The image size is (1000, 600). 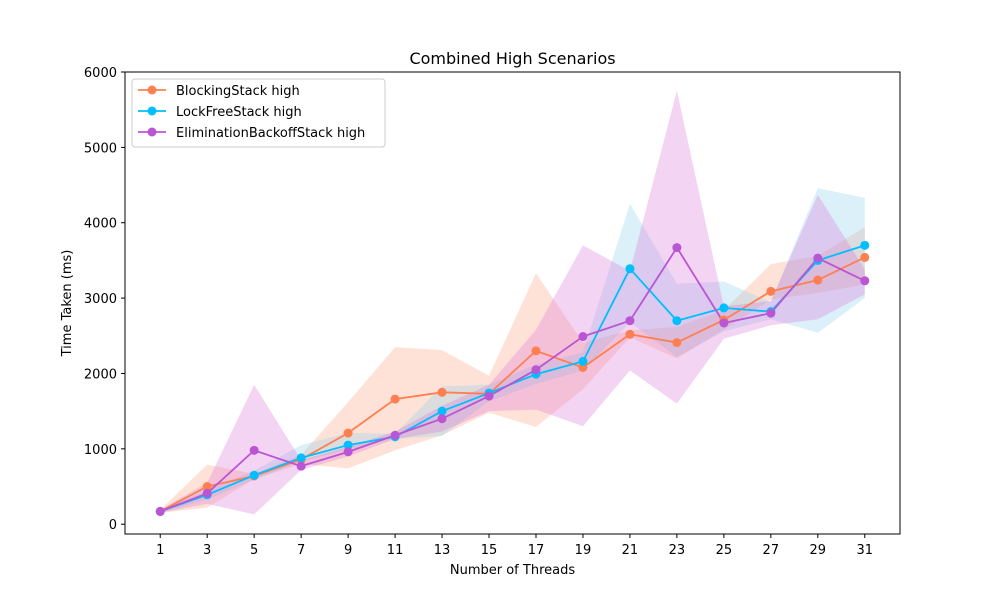 I want to click on x-tick-label: 7, so click(x=301, y=550).